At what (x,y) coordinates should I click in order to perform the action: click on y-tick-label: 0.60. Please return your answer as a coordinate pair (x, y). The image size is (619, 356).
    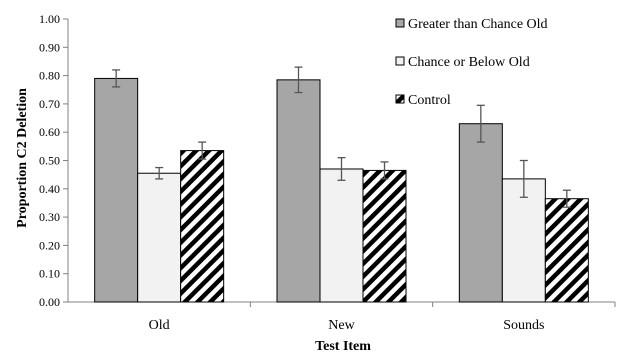
    Looking at the image, I should click on (49, 132).